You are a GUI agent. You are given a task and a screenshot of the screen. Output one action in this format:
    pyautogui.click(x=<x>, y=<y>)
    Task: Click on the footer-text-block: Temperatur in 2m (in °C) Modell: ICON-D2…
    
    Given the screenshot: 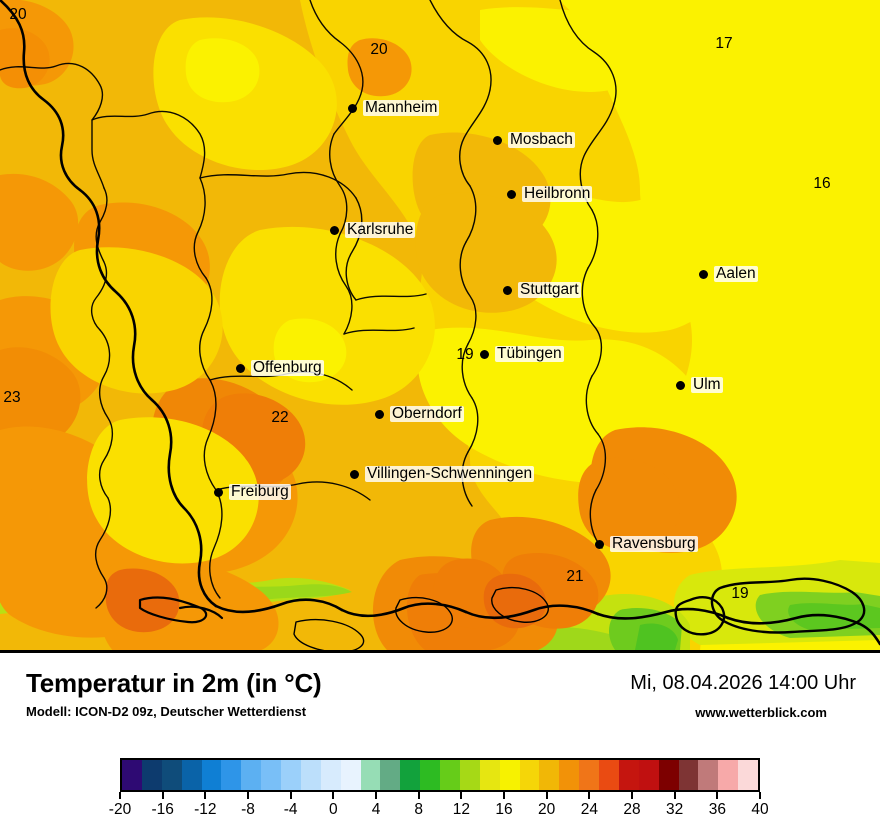 What is the action you would take?
    pyautogui.click(x=440, y=695)
    